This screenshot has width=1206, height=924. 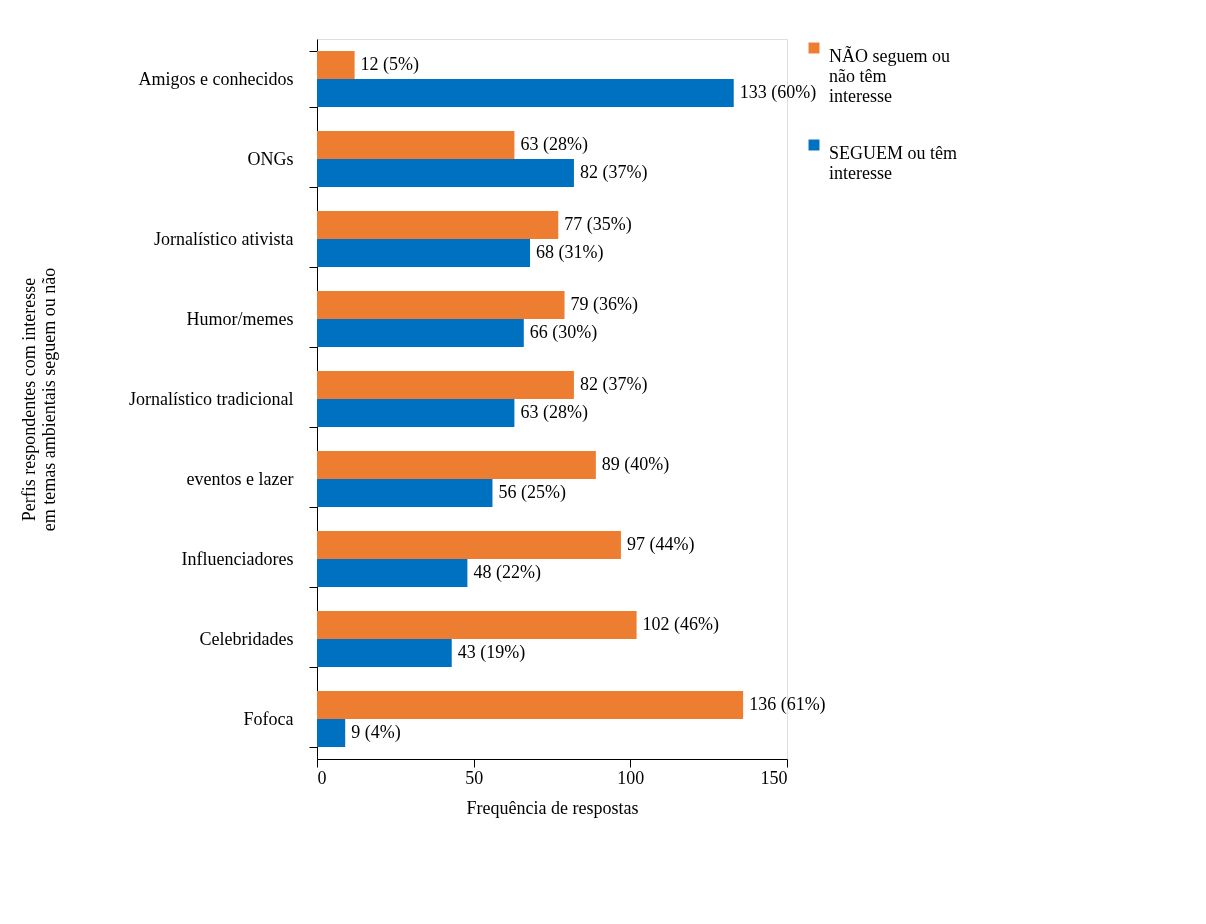 I want to click on data-label: 68 (31%), so click(x=570, y=252).